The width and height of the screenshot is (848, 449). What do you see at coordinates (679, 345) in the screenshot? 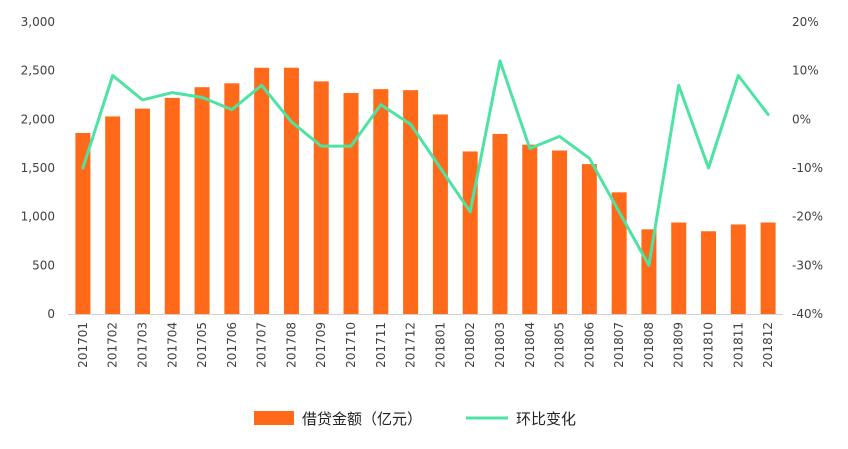
I see `x-tick-label: 201809` at bounding box center [679, 345].